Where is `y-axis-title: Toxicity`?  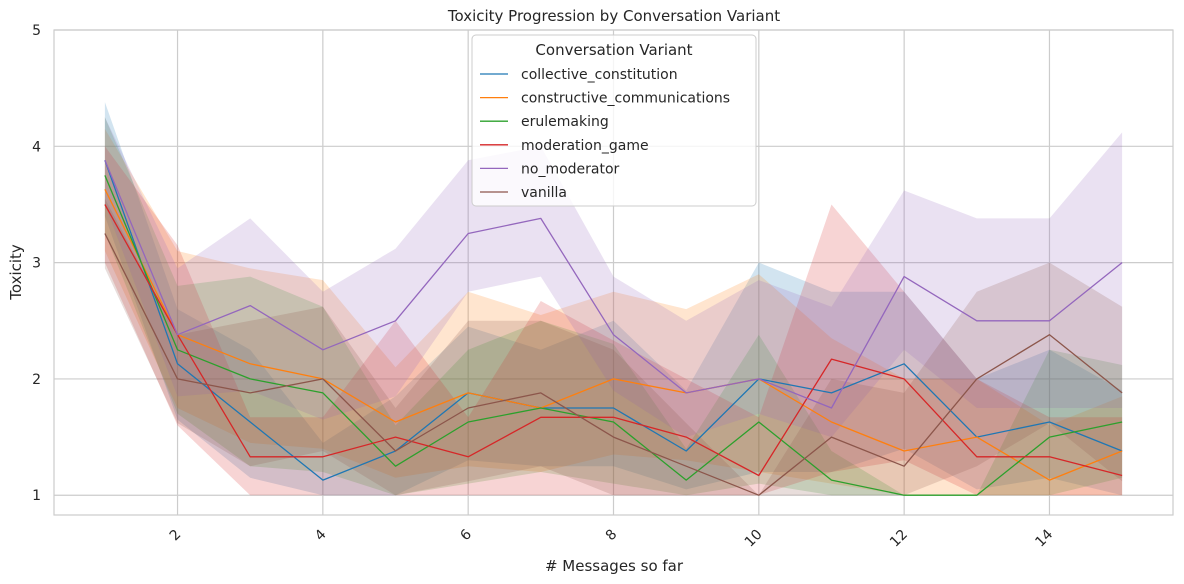
y-axis-title: Toxicity is located at coordinates (16, 272).